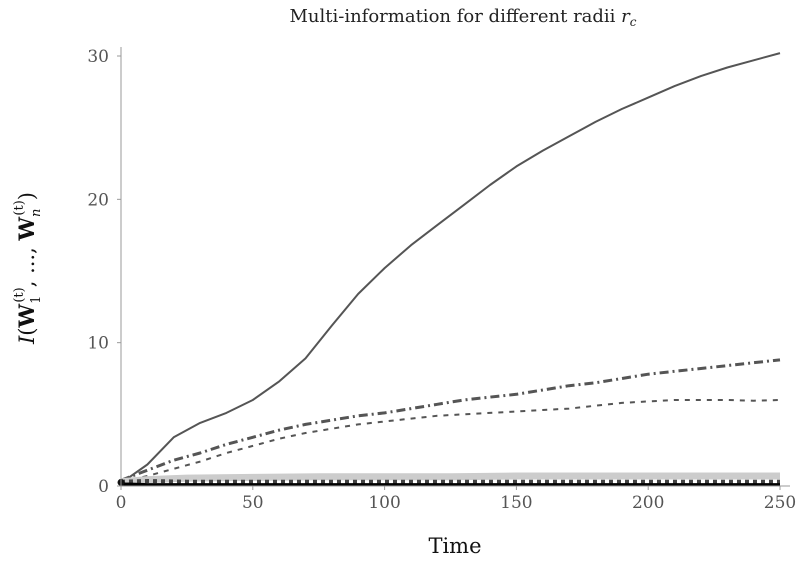 Image resolution: width=803 pixels, height=564 pixels. Describe the element at coordinates (456, 499) in the screenshot. I see `x-axis-ticks: 0 50 100 150 200 250` at that location.